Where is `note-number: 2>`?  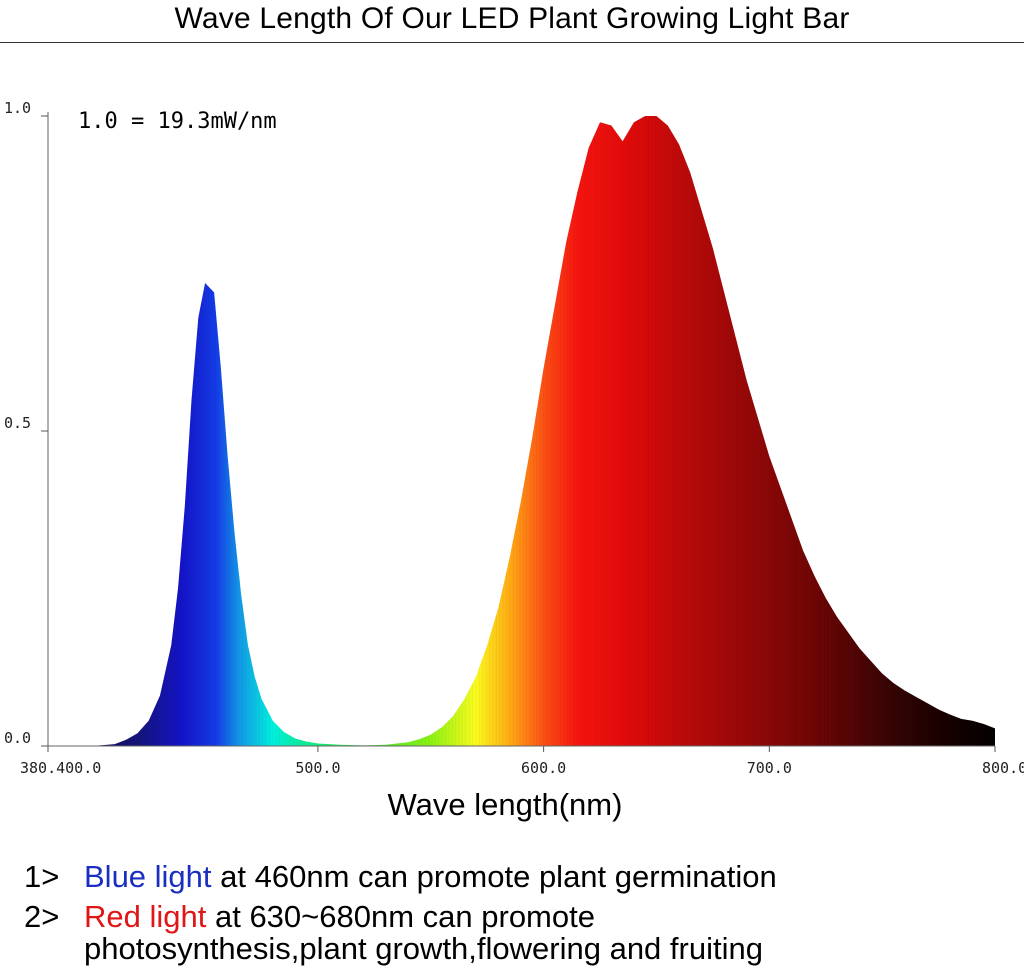 note-number: 2> is located at coordinates (42, 916).